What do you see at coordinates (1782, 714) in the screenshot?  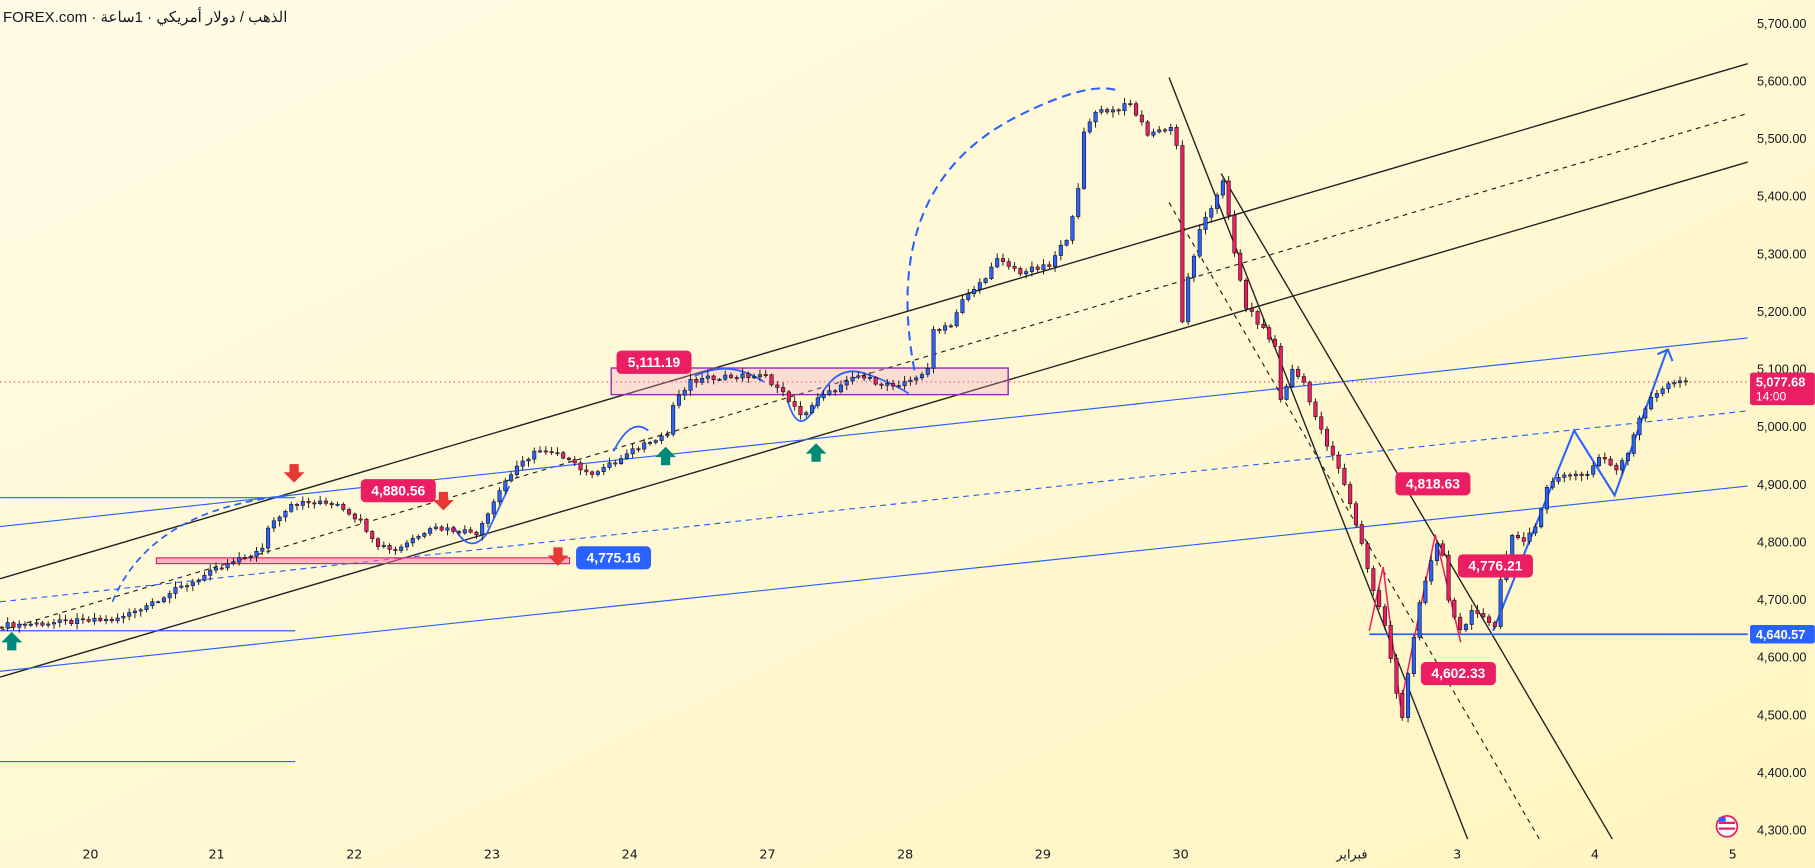 I see `price-tick-label: 4,500.00` at bounding box center [1782, 714].